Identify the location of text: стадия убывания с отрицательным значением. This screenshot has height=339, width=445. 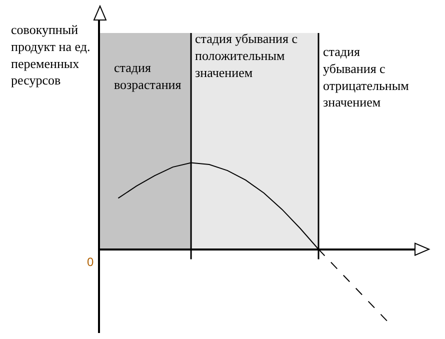
(366, 77).